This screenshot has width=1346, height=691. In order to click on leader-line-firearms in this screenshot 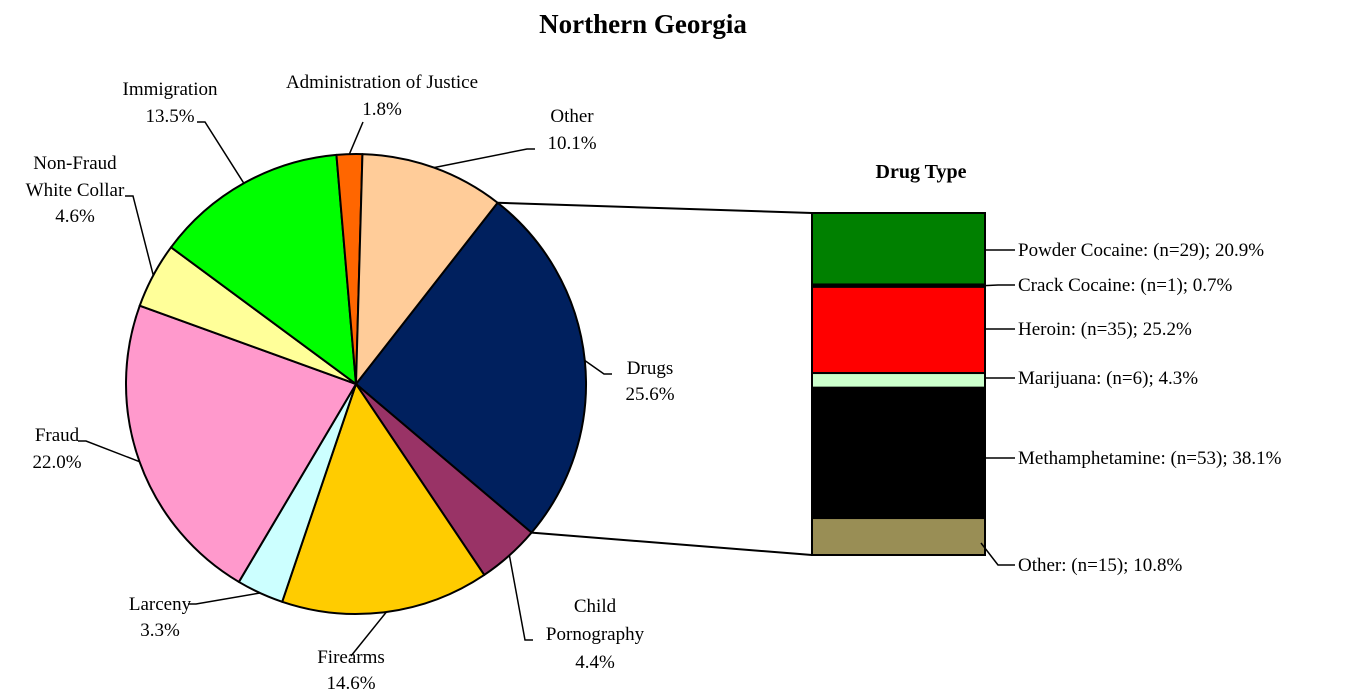, I will do `click(368, 634)`.